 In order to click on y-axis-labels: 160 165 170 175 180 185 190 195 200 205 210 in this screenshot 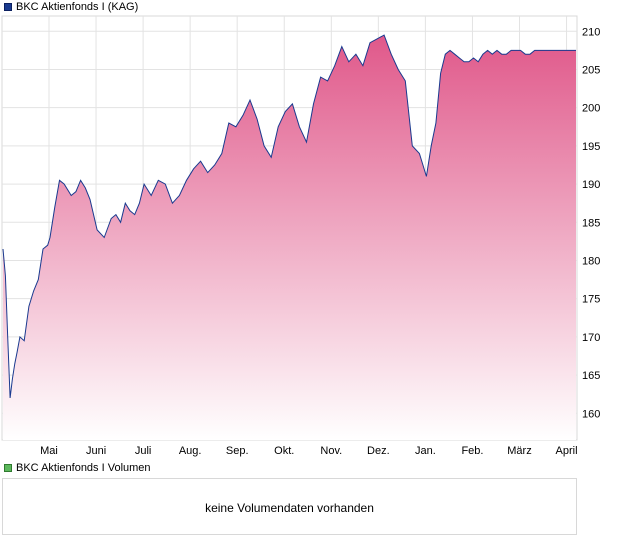, I will do `click(591, 223)`.